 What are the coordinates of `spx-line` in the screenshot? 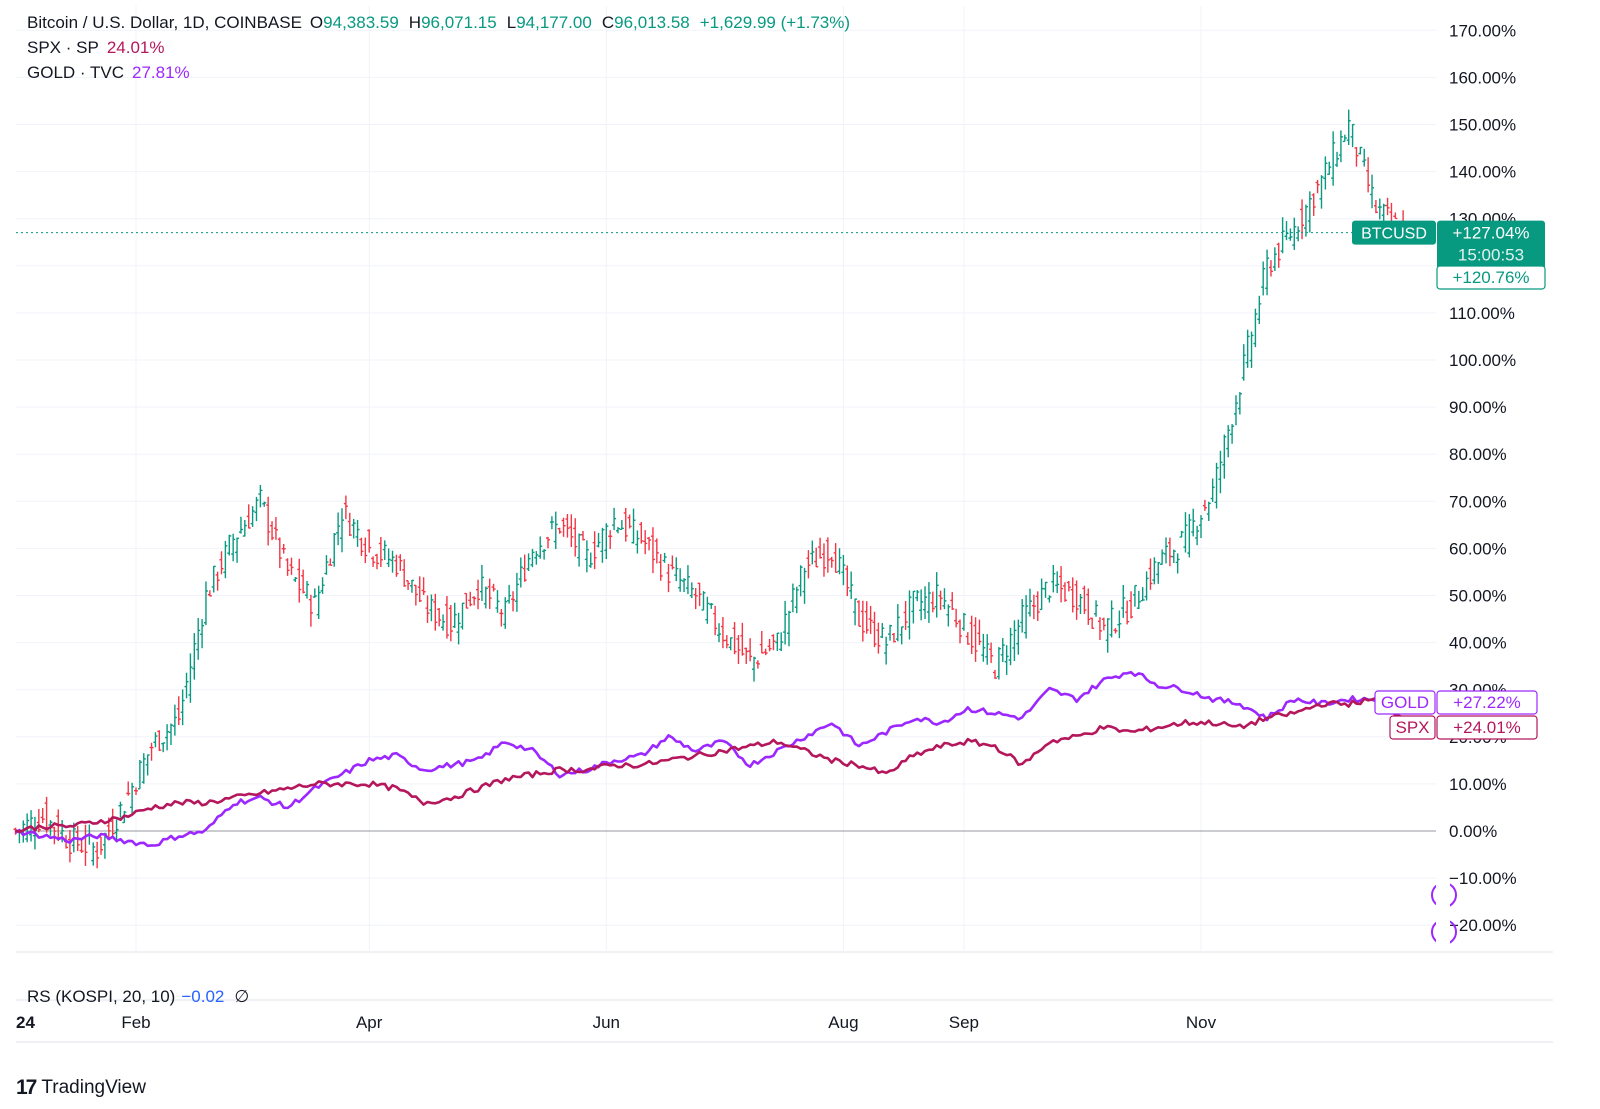 It's located at (709, 765).